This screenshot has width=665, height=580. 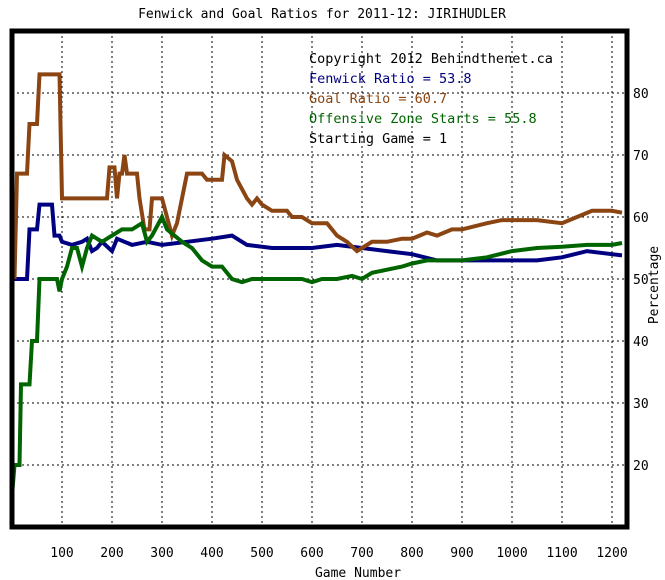 I want to click on starting-game-annotation: Starting Game = 1, so click(x=378, y=139).